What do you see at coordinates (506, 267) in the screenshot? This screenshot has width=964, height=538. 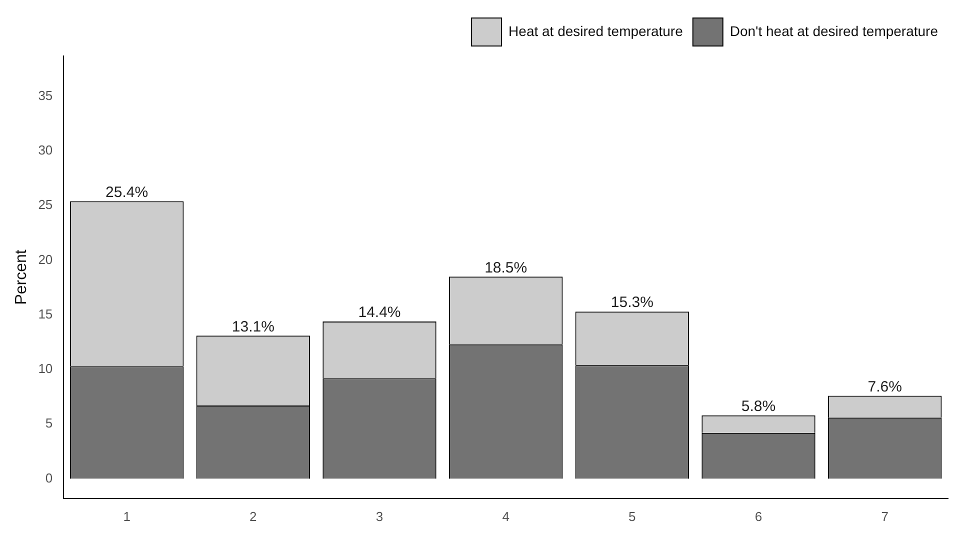 I see `total-label: 18.5%` at bounding box center [506, 267].